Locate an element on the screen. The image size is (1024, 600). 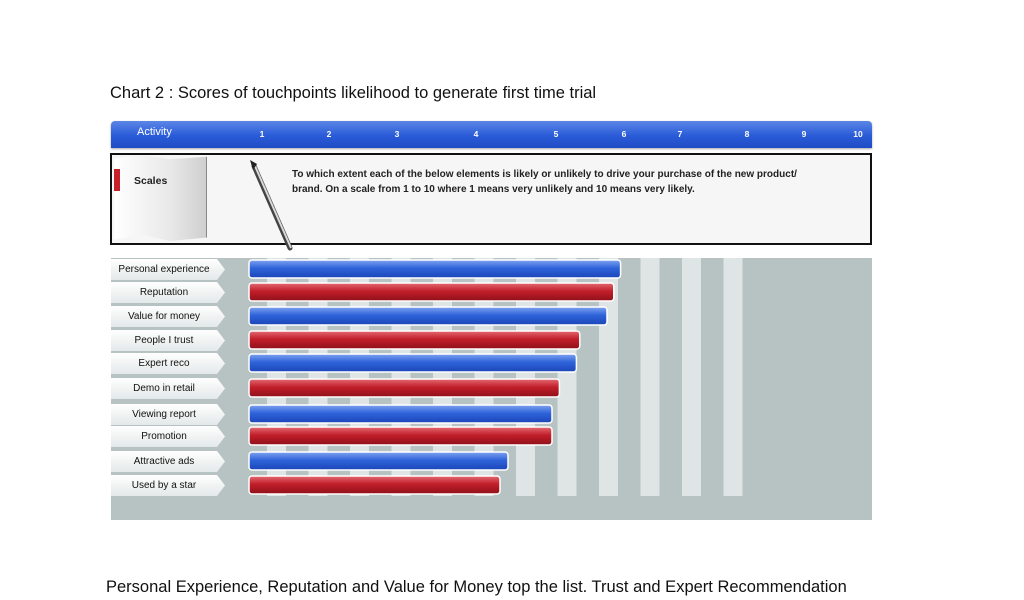
bar-promotion is located at coordinates (400, 436).